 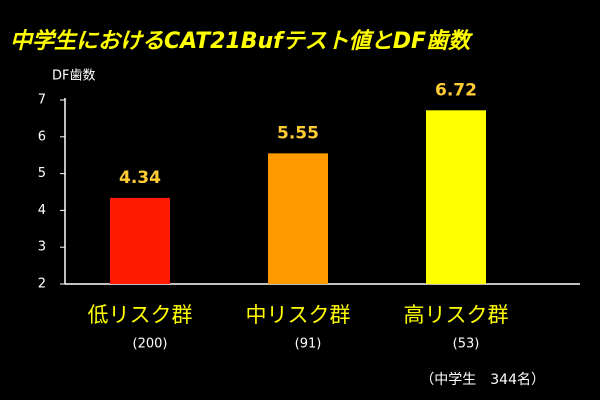 I want to click on y-tick-label: 2, so click(x=42, y=284).